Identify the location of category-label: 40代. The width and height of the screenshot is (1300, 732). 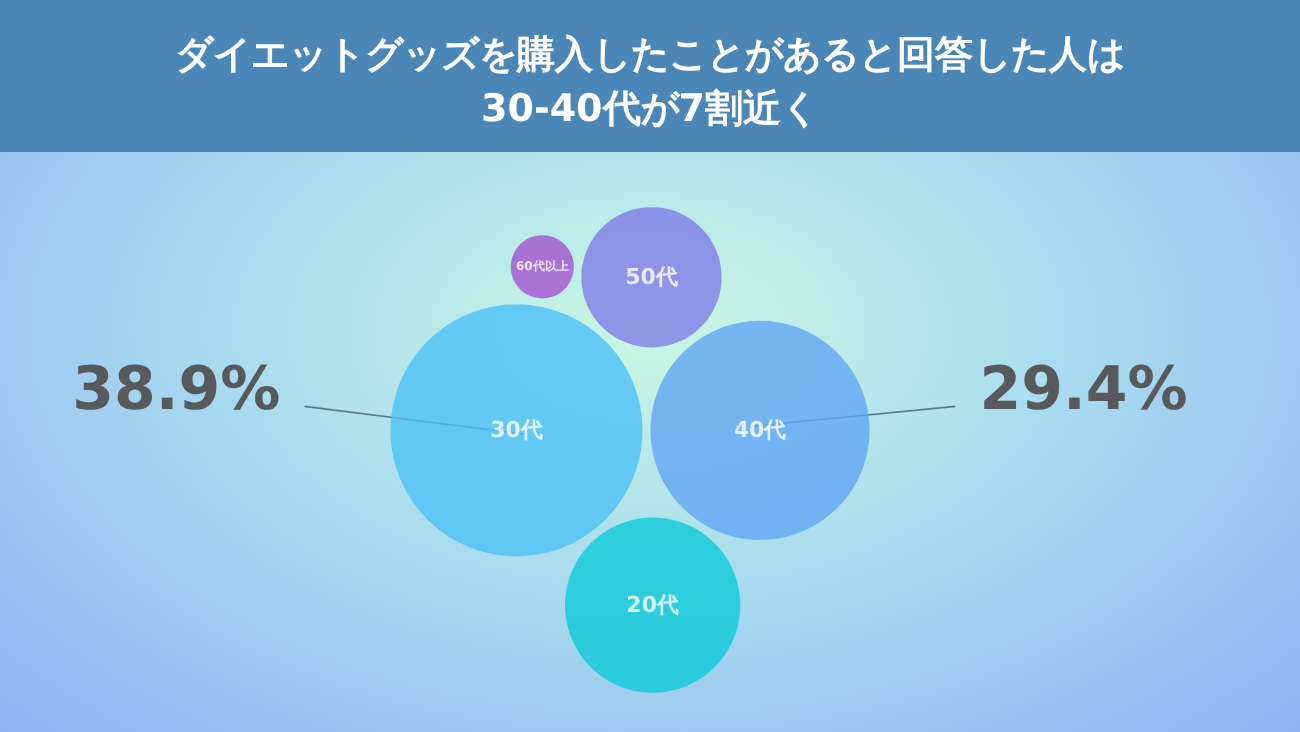
(760, 430).